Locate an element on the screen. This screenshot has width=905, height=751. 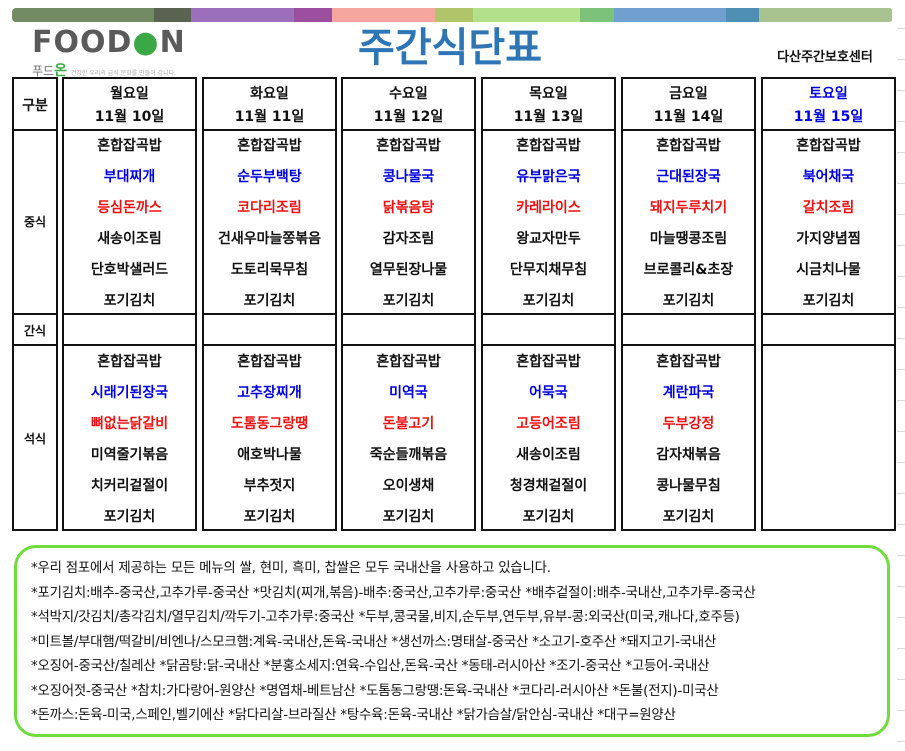
menu-item: 돼지두루치기 is located at coordinates (688, 208).